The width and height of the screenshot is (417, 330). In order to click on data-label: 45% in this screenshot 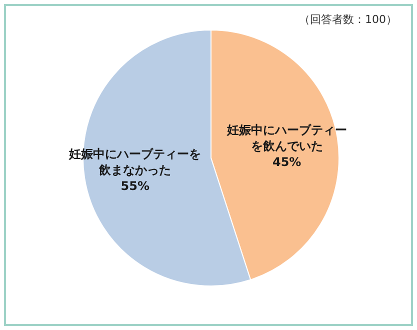, I will do `click(286, 162)`.